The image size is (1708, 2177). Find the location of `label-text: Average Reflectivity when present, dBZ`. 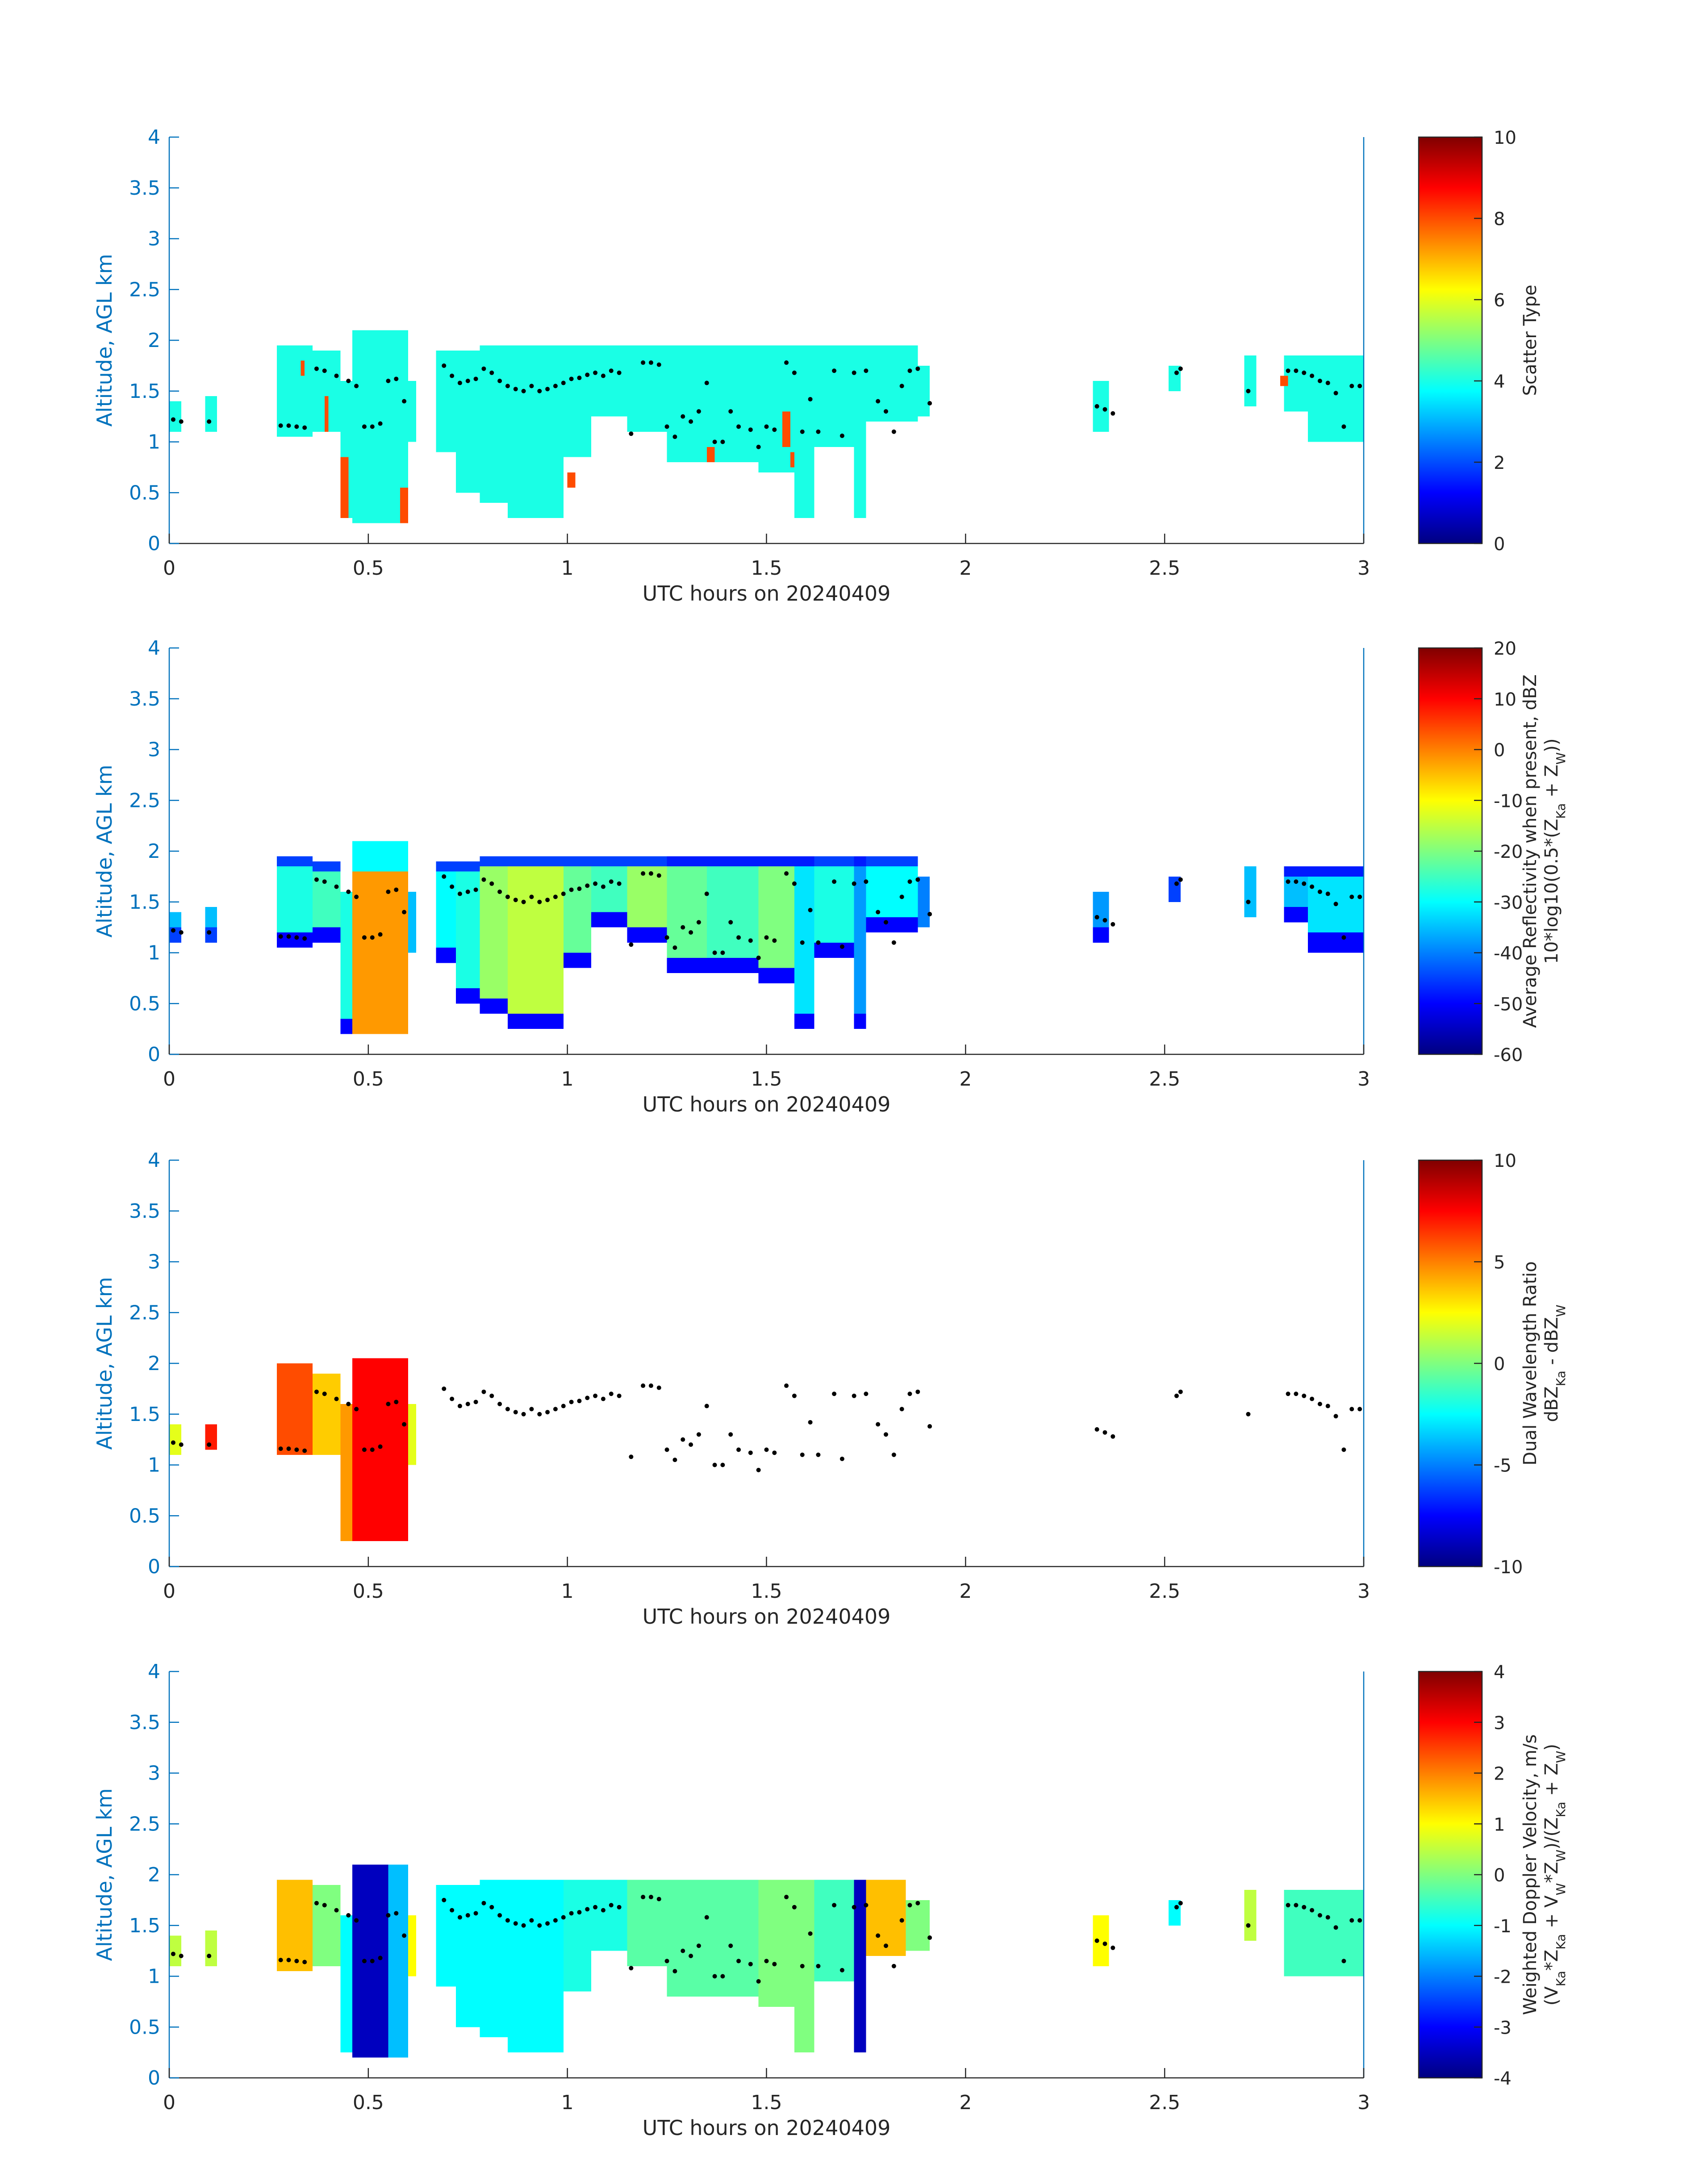

label-text: Average Reflectivity when present, dBZ is located at coordinates (1530, 851).